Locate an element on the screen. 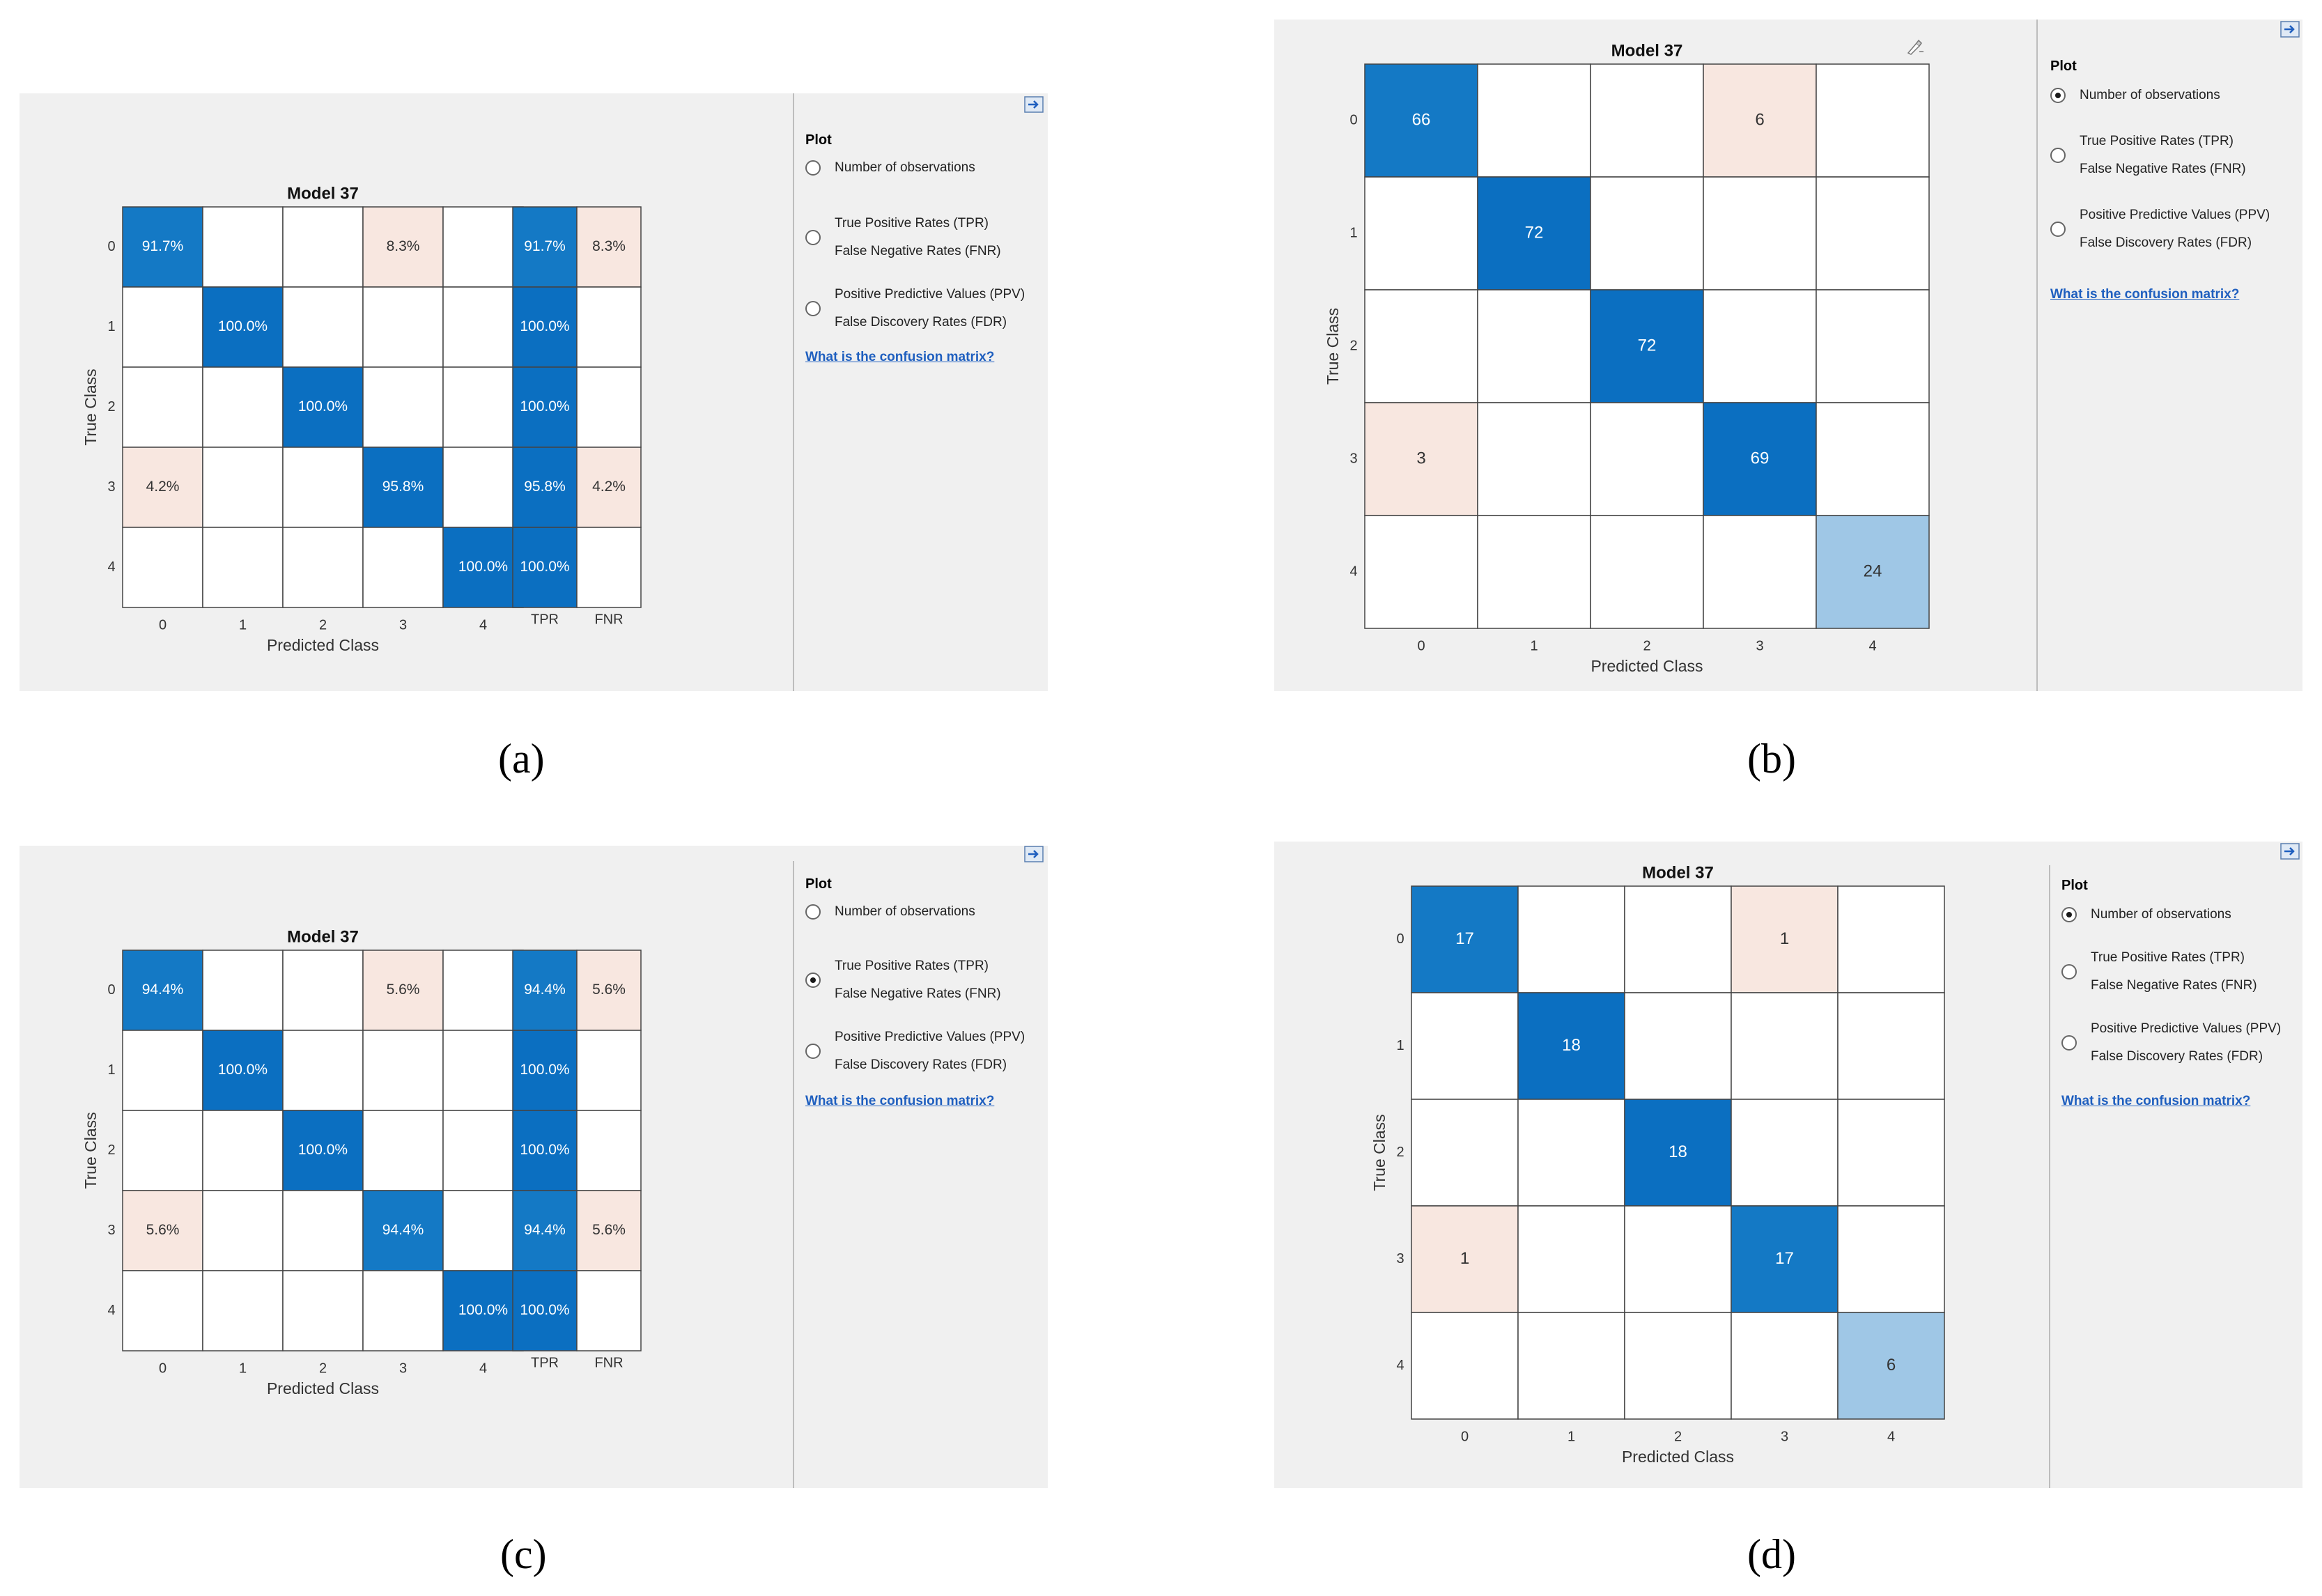  cell-value: 1 is located at coordinates (1784, 938).